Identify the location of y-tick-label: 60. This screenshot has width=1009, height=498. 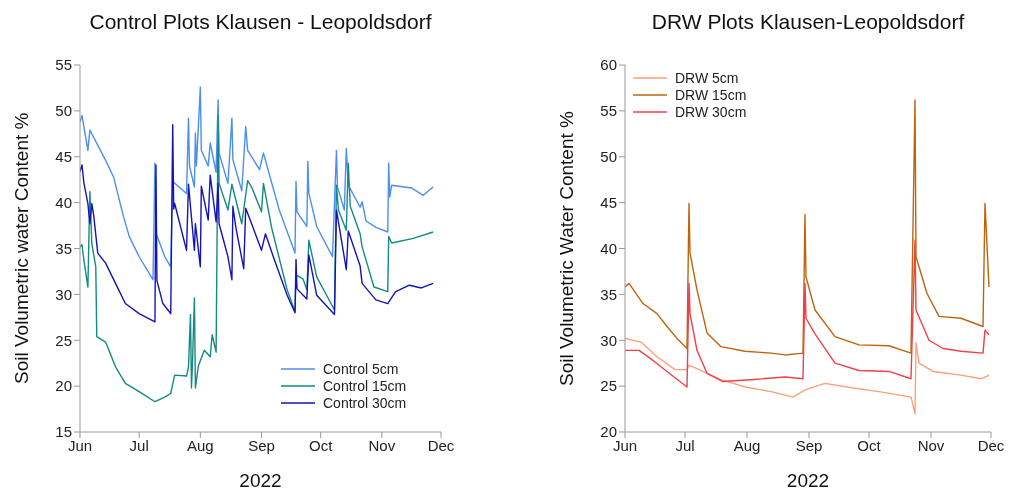
(608, 65).